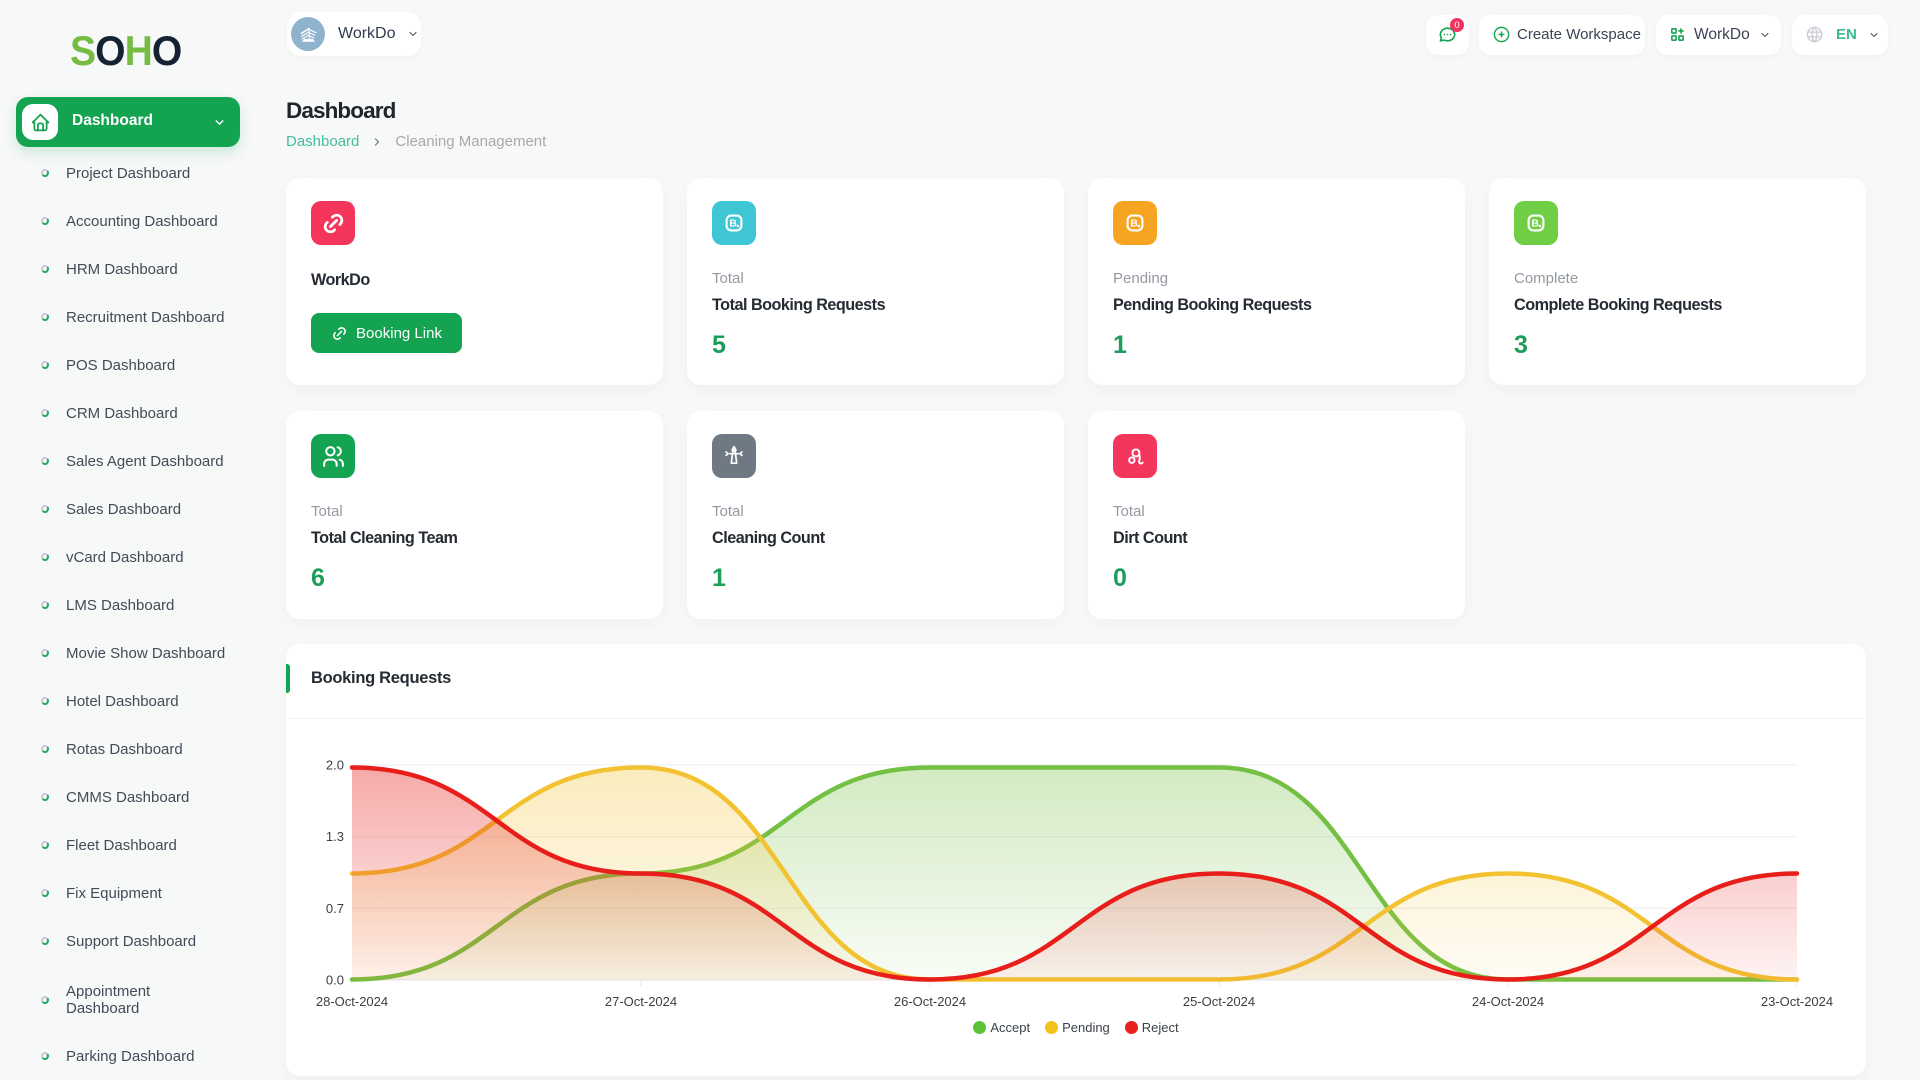  I want to click on svg-text: 1.3, so click(335, 836).